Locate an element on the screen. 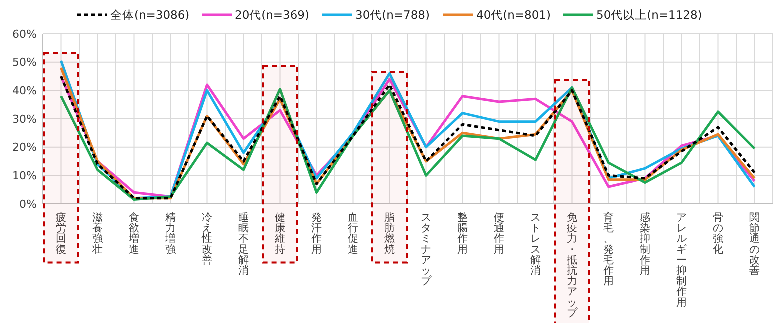 Image resolution: width=780 pixels, height=323 pixels. y-tick-label: 20% is located at coordinates (24, 147).